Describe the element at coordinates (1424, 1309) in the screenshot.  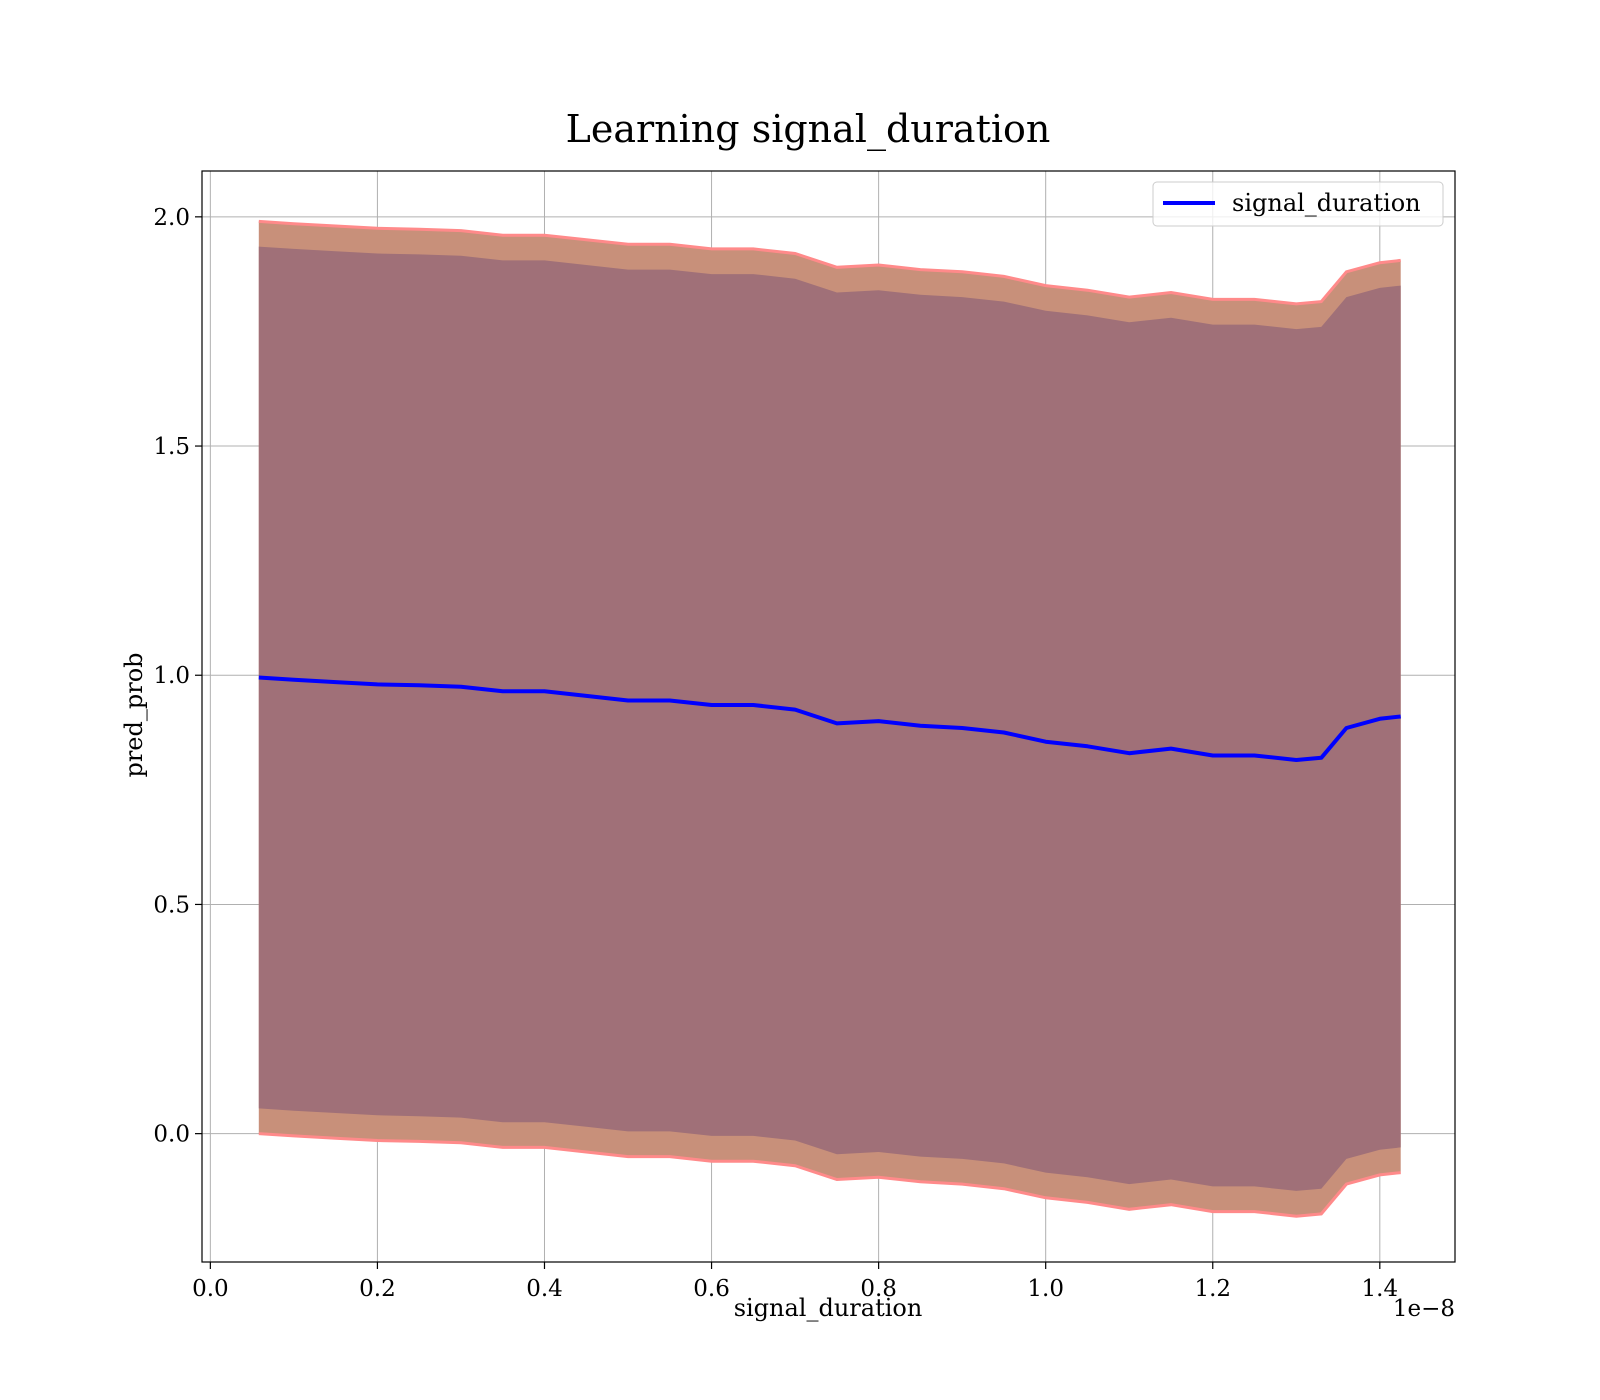
I see `x-axis-offset-label: 1e−8` at that location.